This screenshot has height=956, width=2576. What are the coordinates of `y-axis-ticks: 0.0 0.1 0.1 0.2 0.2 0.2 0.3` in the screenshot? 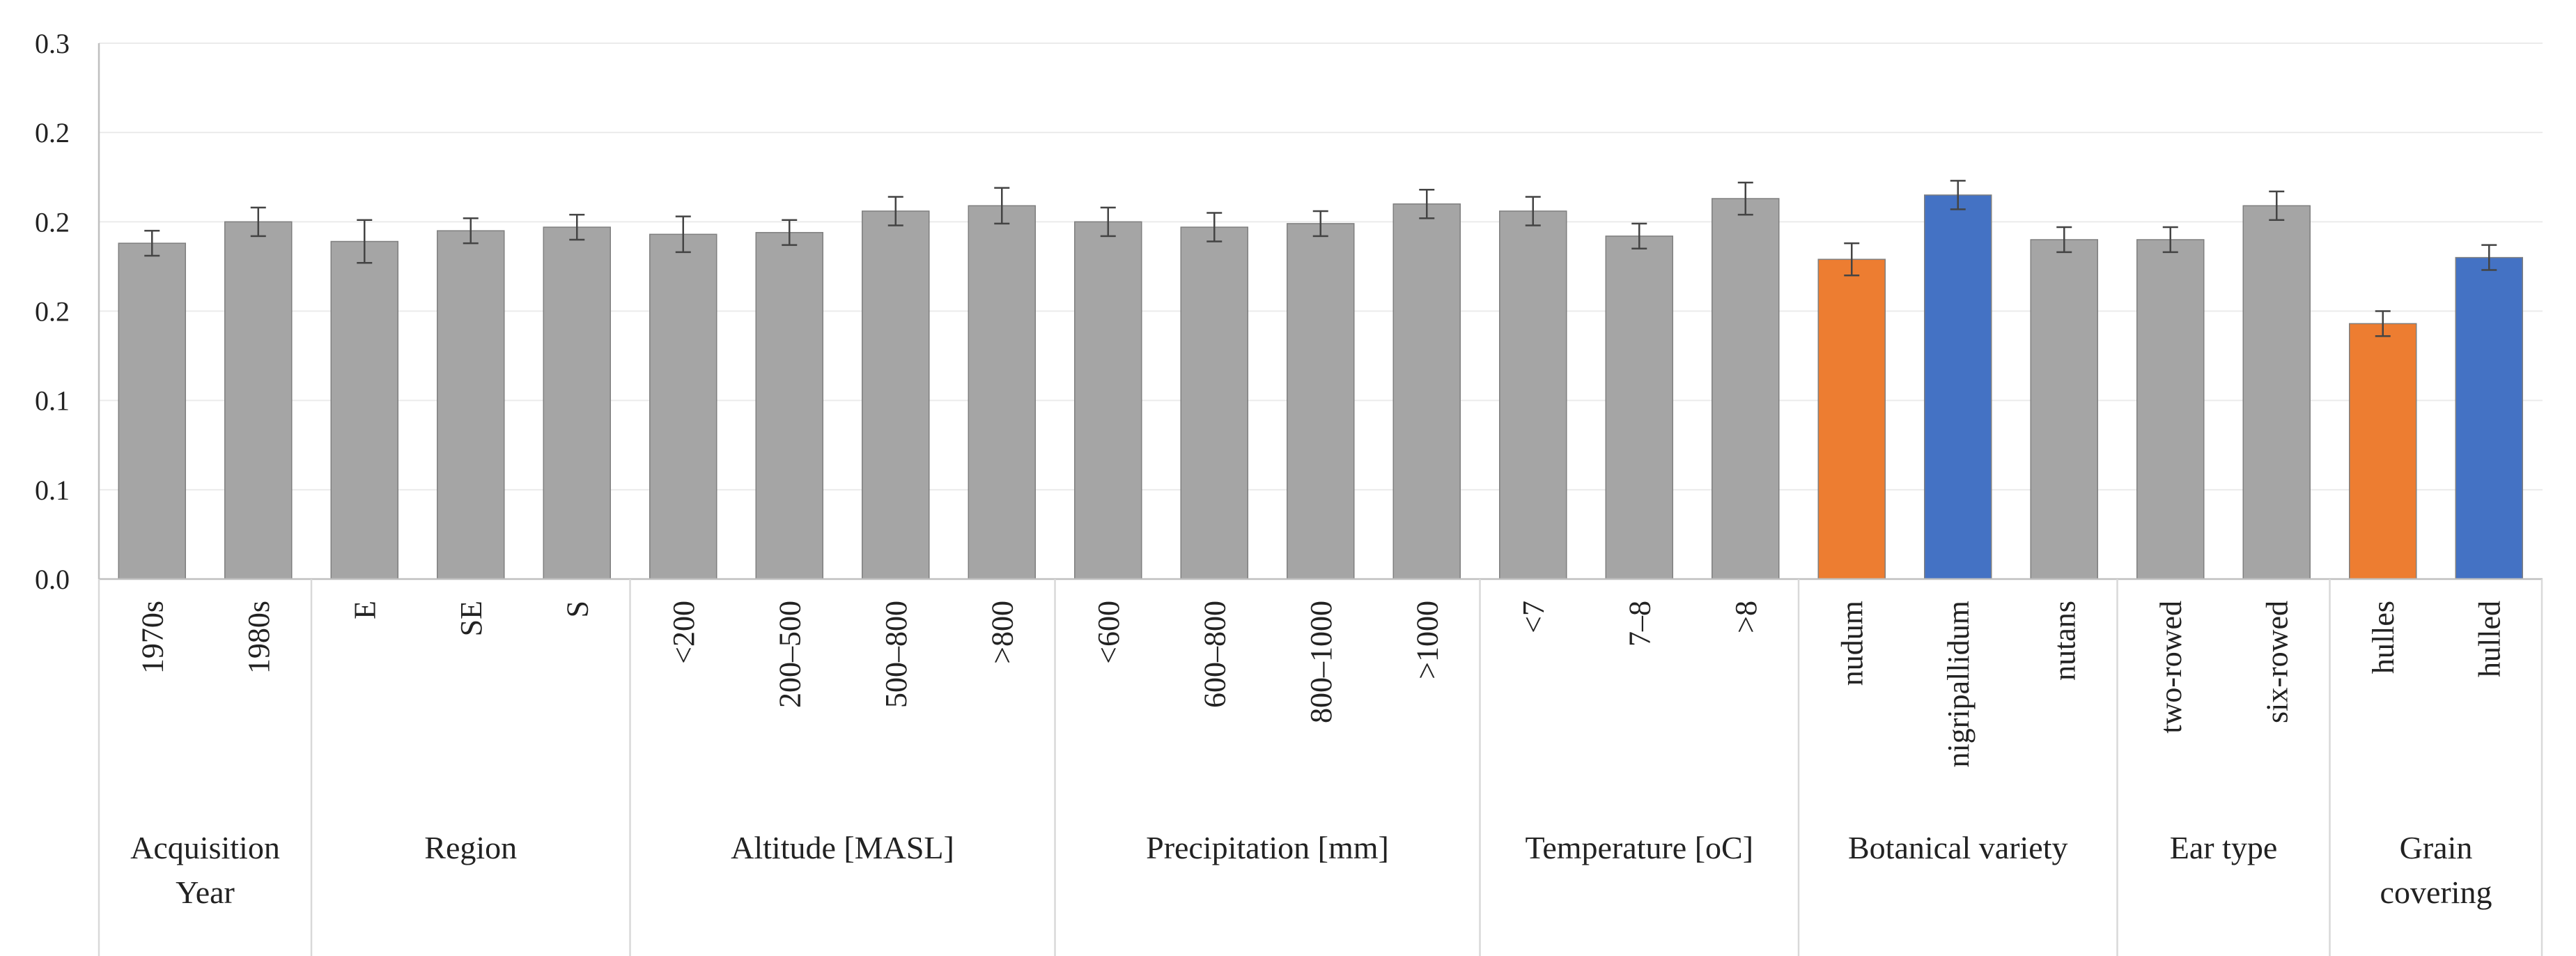 It's located at (52, 311).